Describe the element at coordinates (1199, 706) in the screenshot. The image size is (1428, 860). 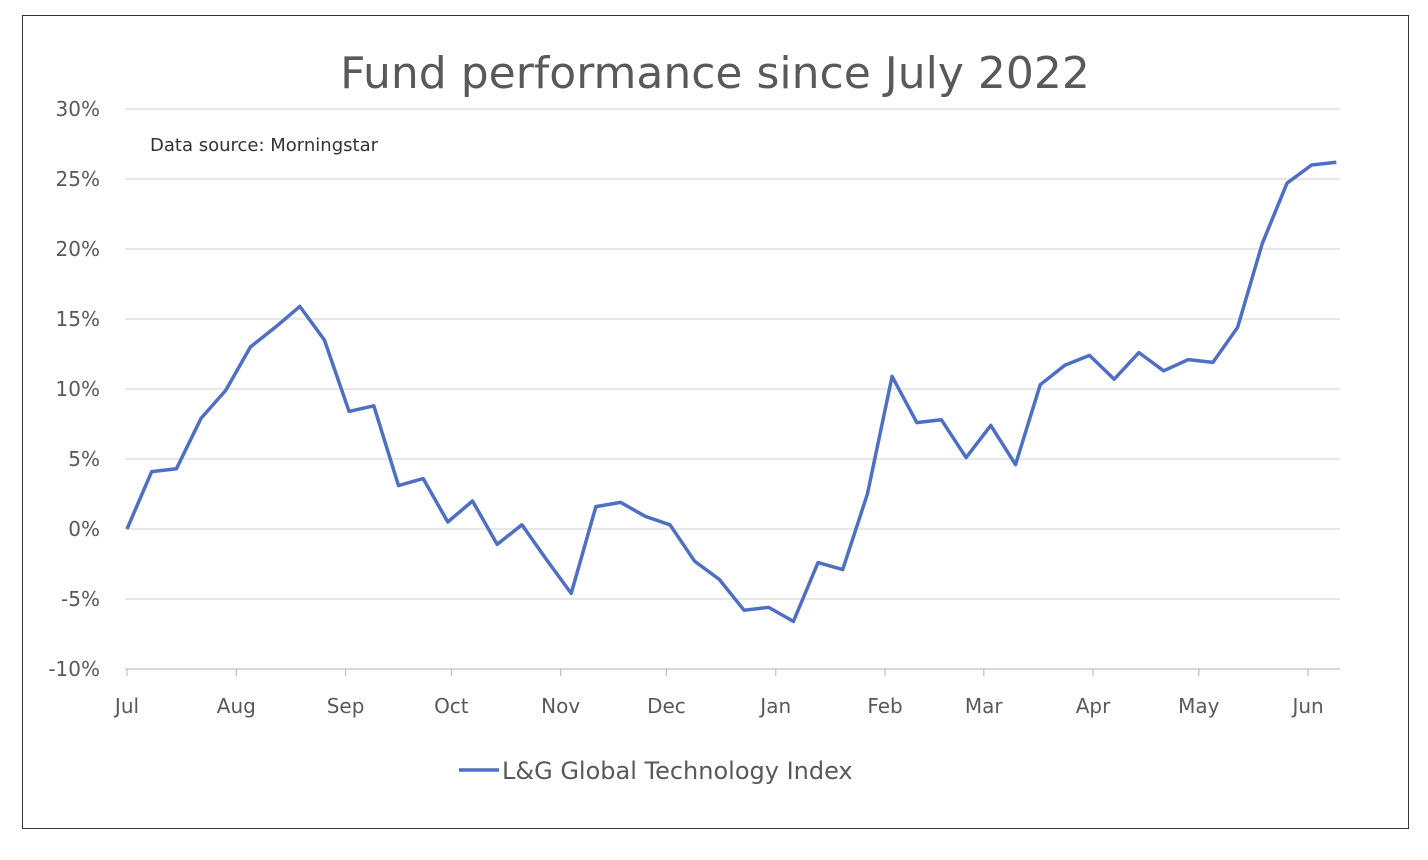
I see `x-tick-label: May` at that location.